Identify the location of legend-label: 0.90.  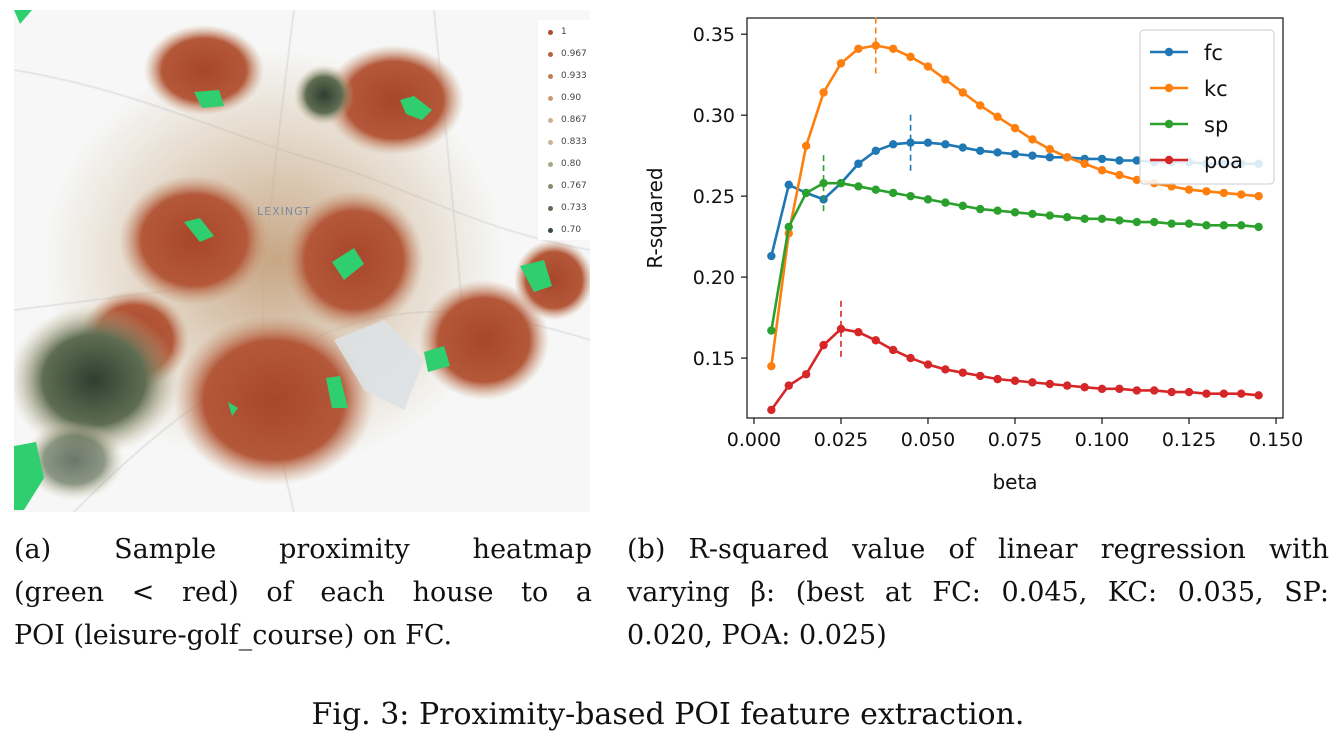
(571, 98).